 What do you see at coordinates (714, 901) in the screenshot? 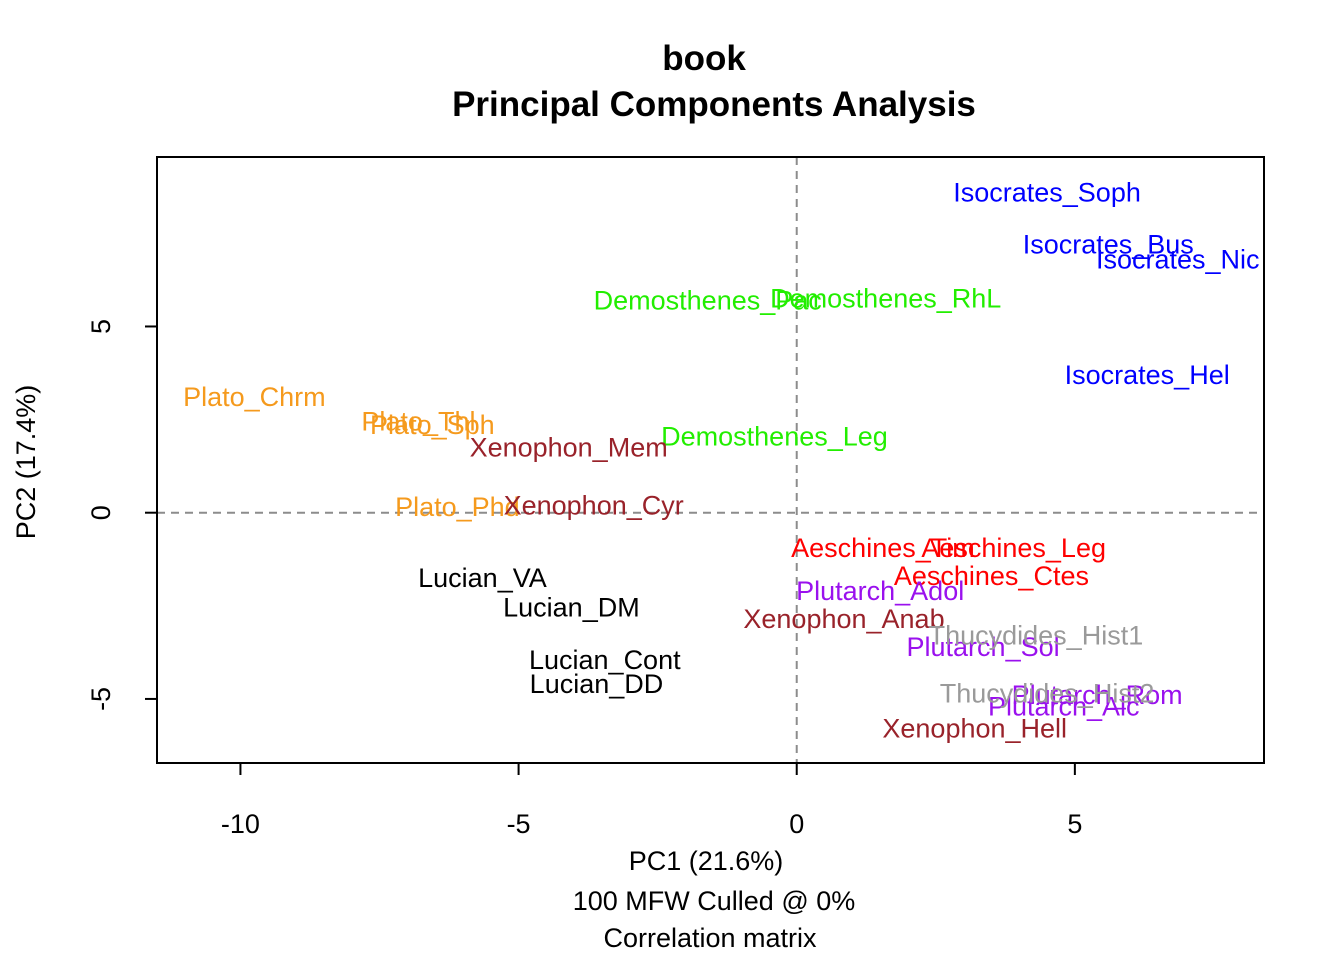
I see `caption-mfw: 100 MFW Culled @ 0%` at bounding box center [714, 901].